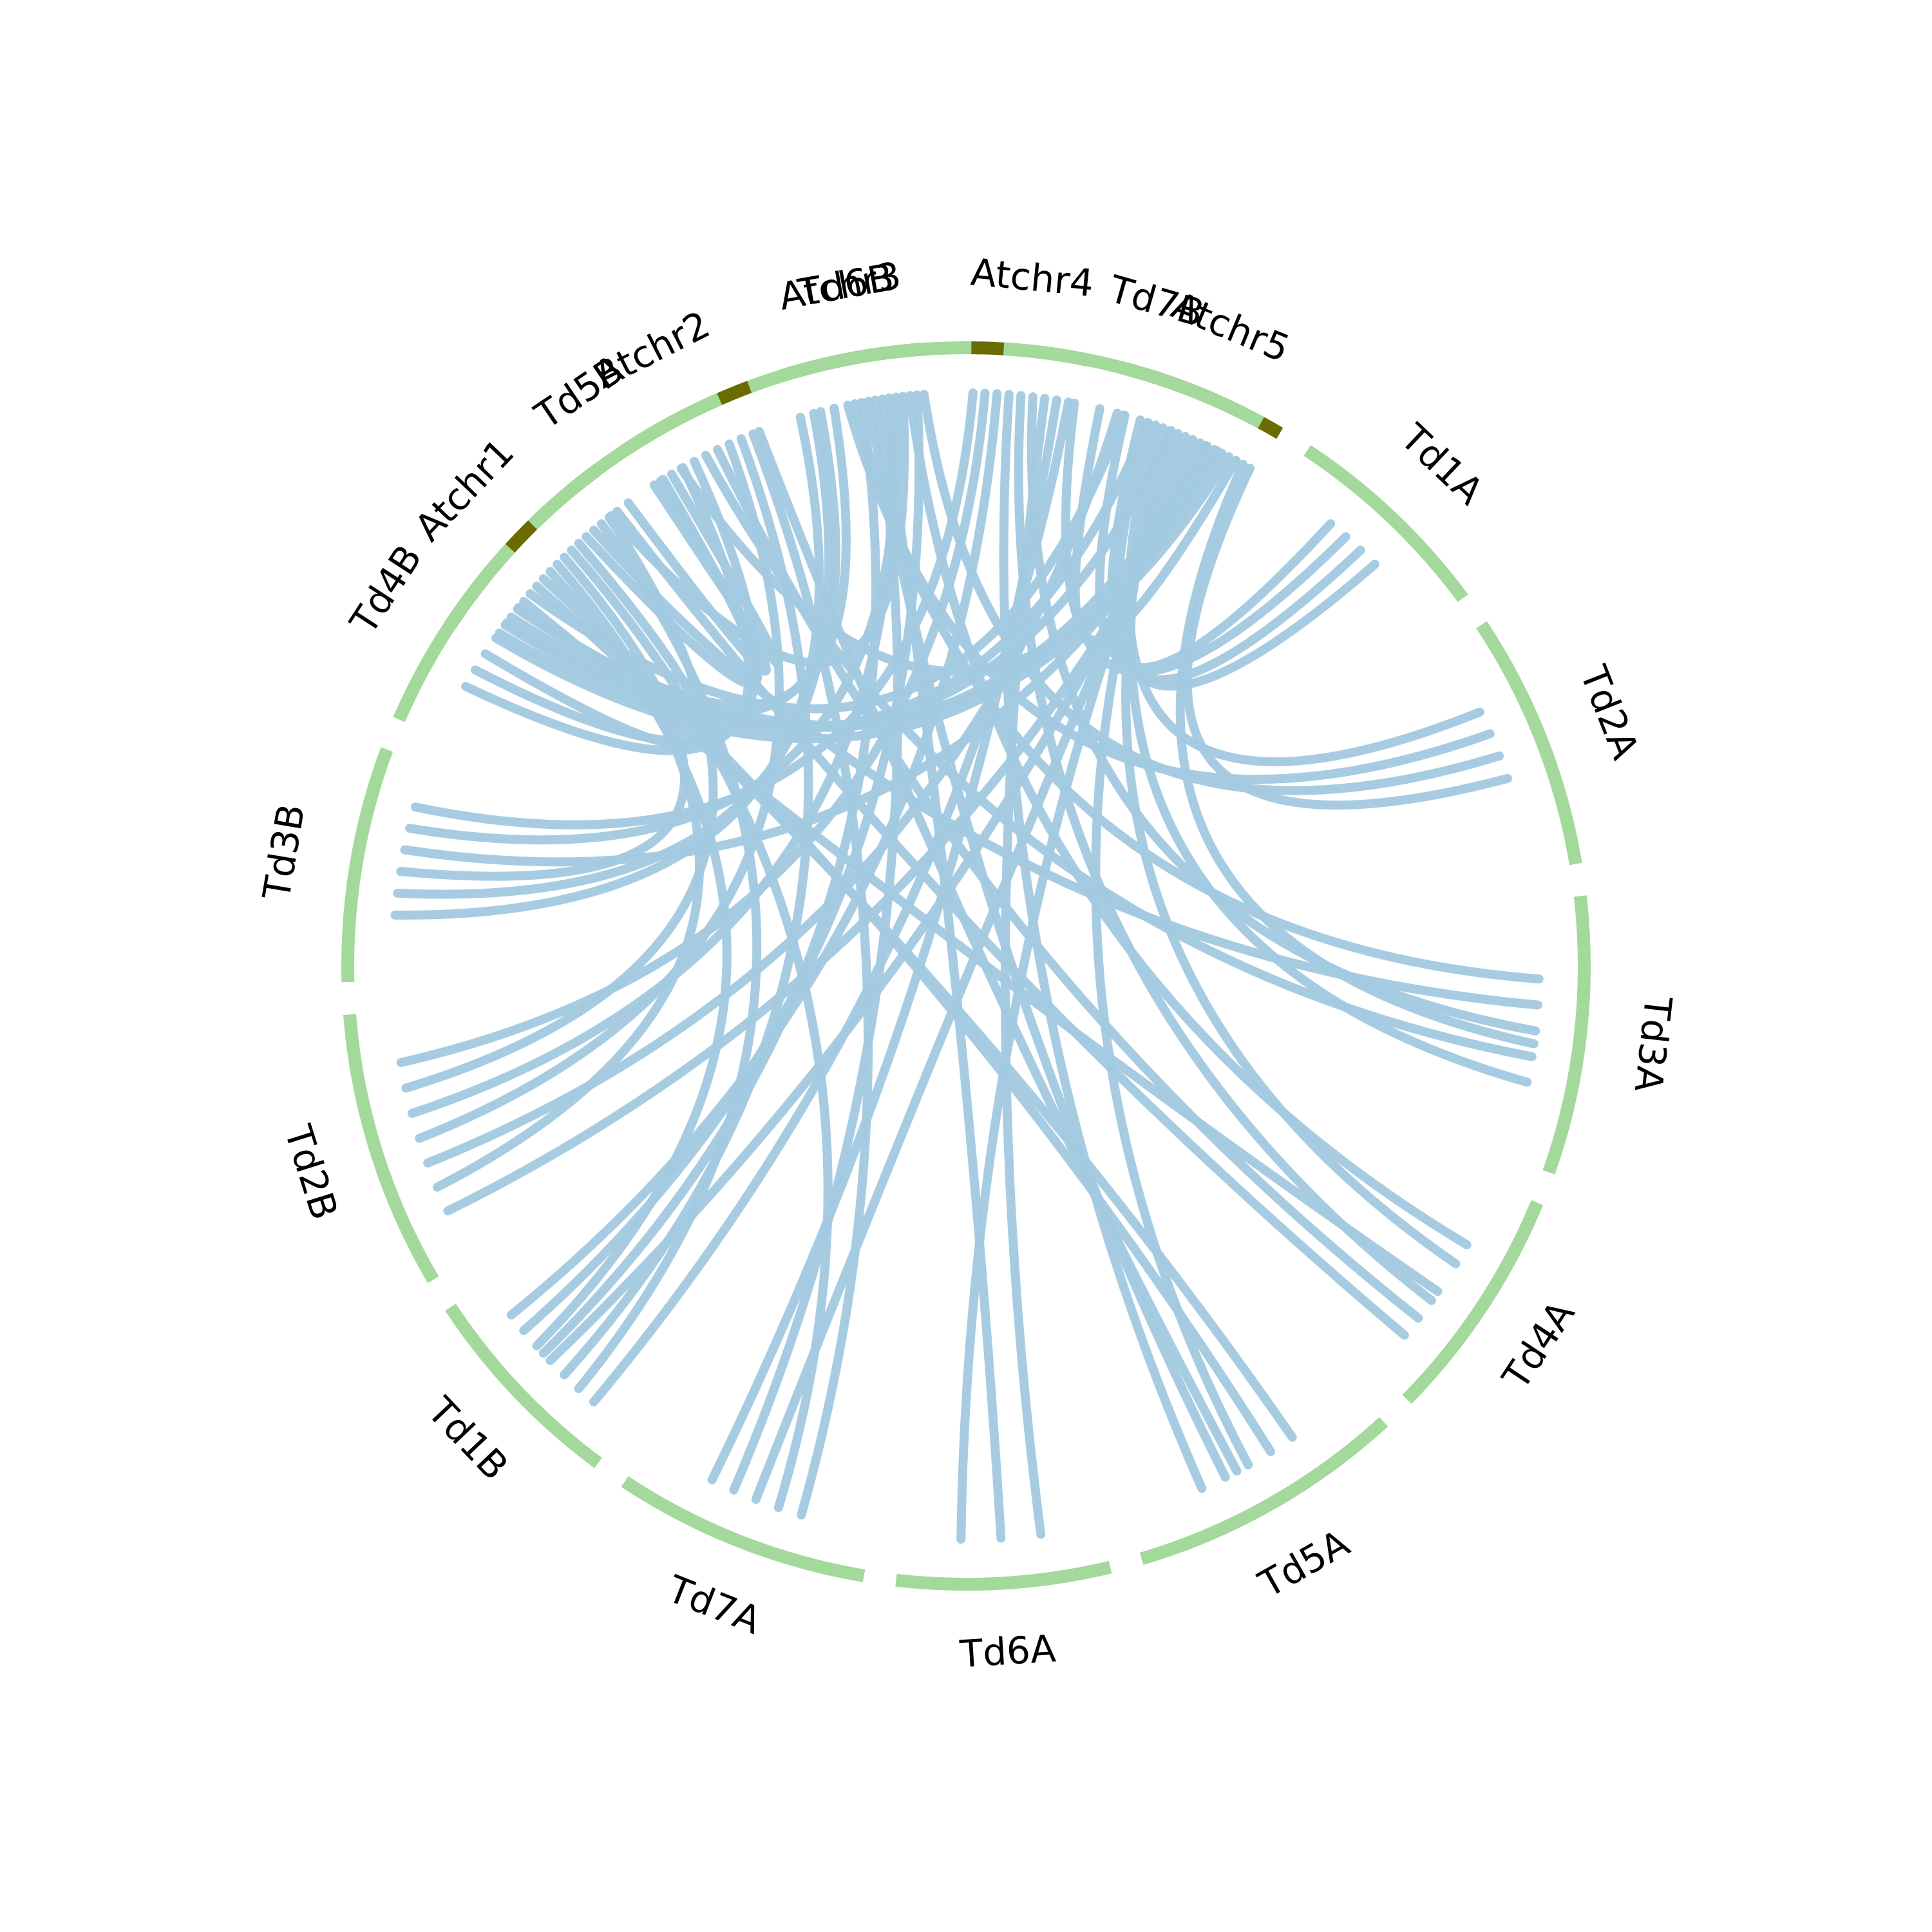  I want to click on chromosome-arc-td2b, so click(391, 1148).